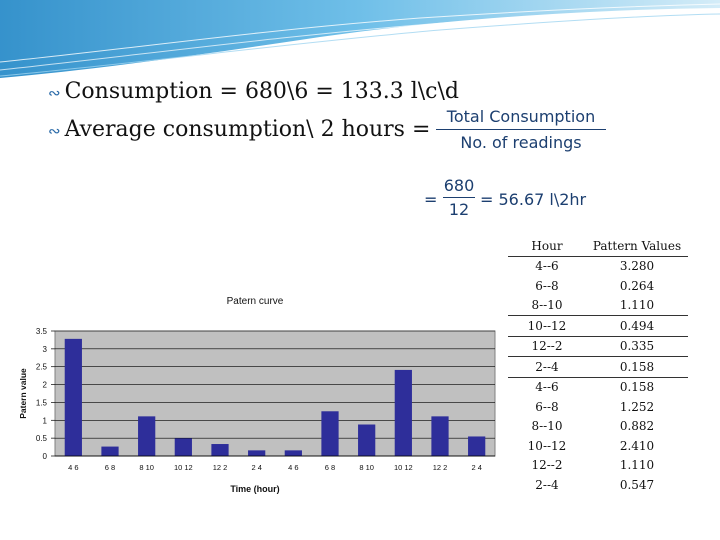 Image resolution: width=720 pixels, height=540 pixels. Describe the element at coordinates (247, 129) in the screenshot. I see `average-consumption-text: Average consumption\ 2 hours =` at that location.